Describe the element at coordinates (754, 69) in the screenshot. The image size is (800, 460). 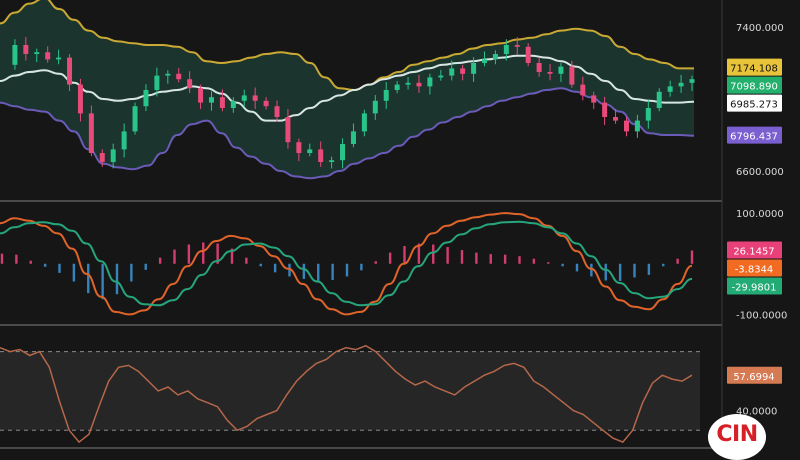
I see `price-label-text: 7174.108` at that location.